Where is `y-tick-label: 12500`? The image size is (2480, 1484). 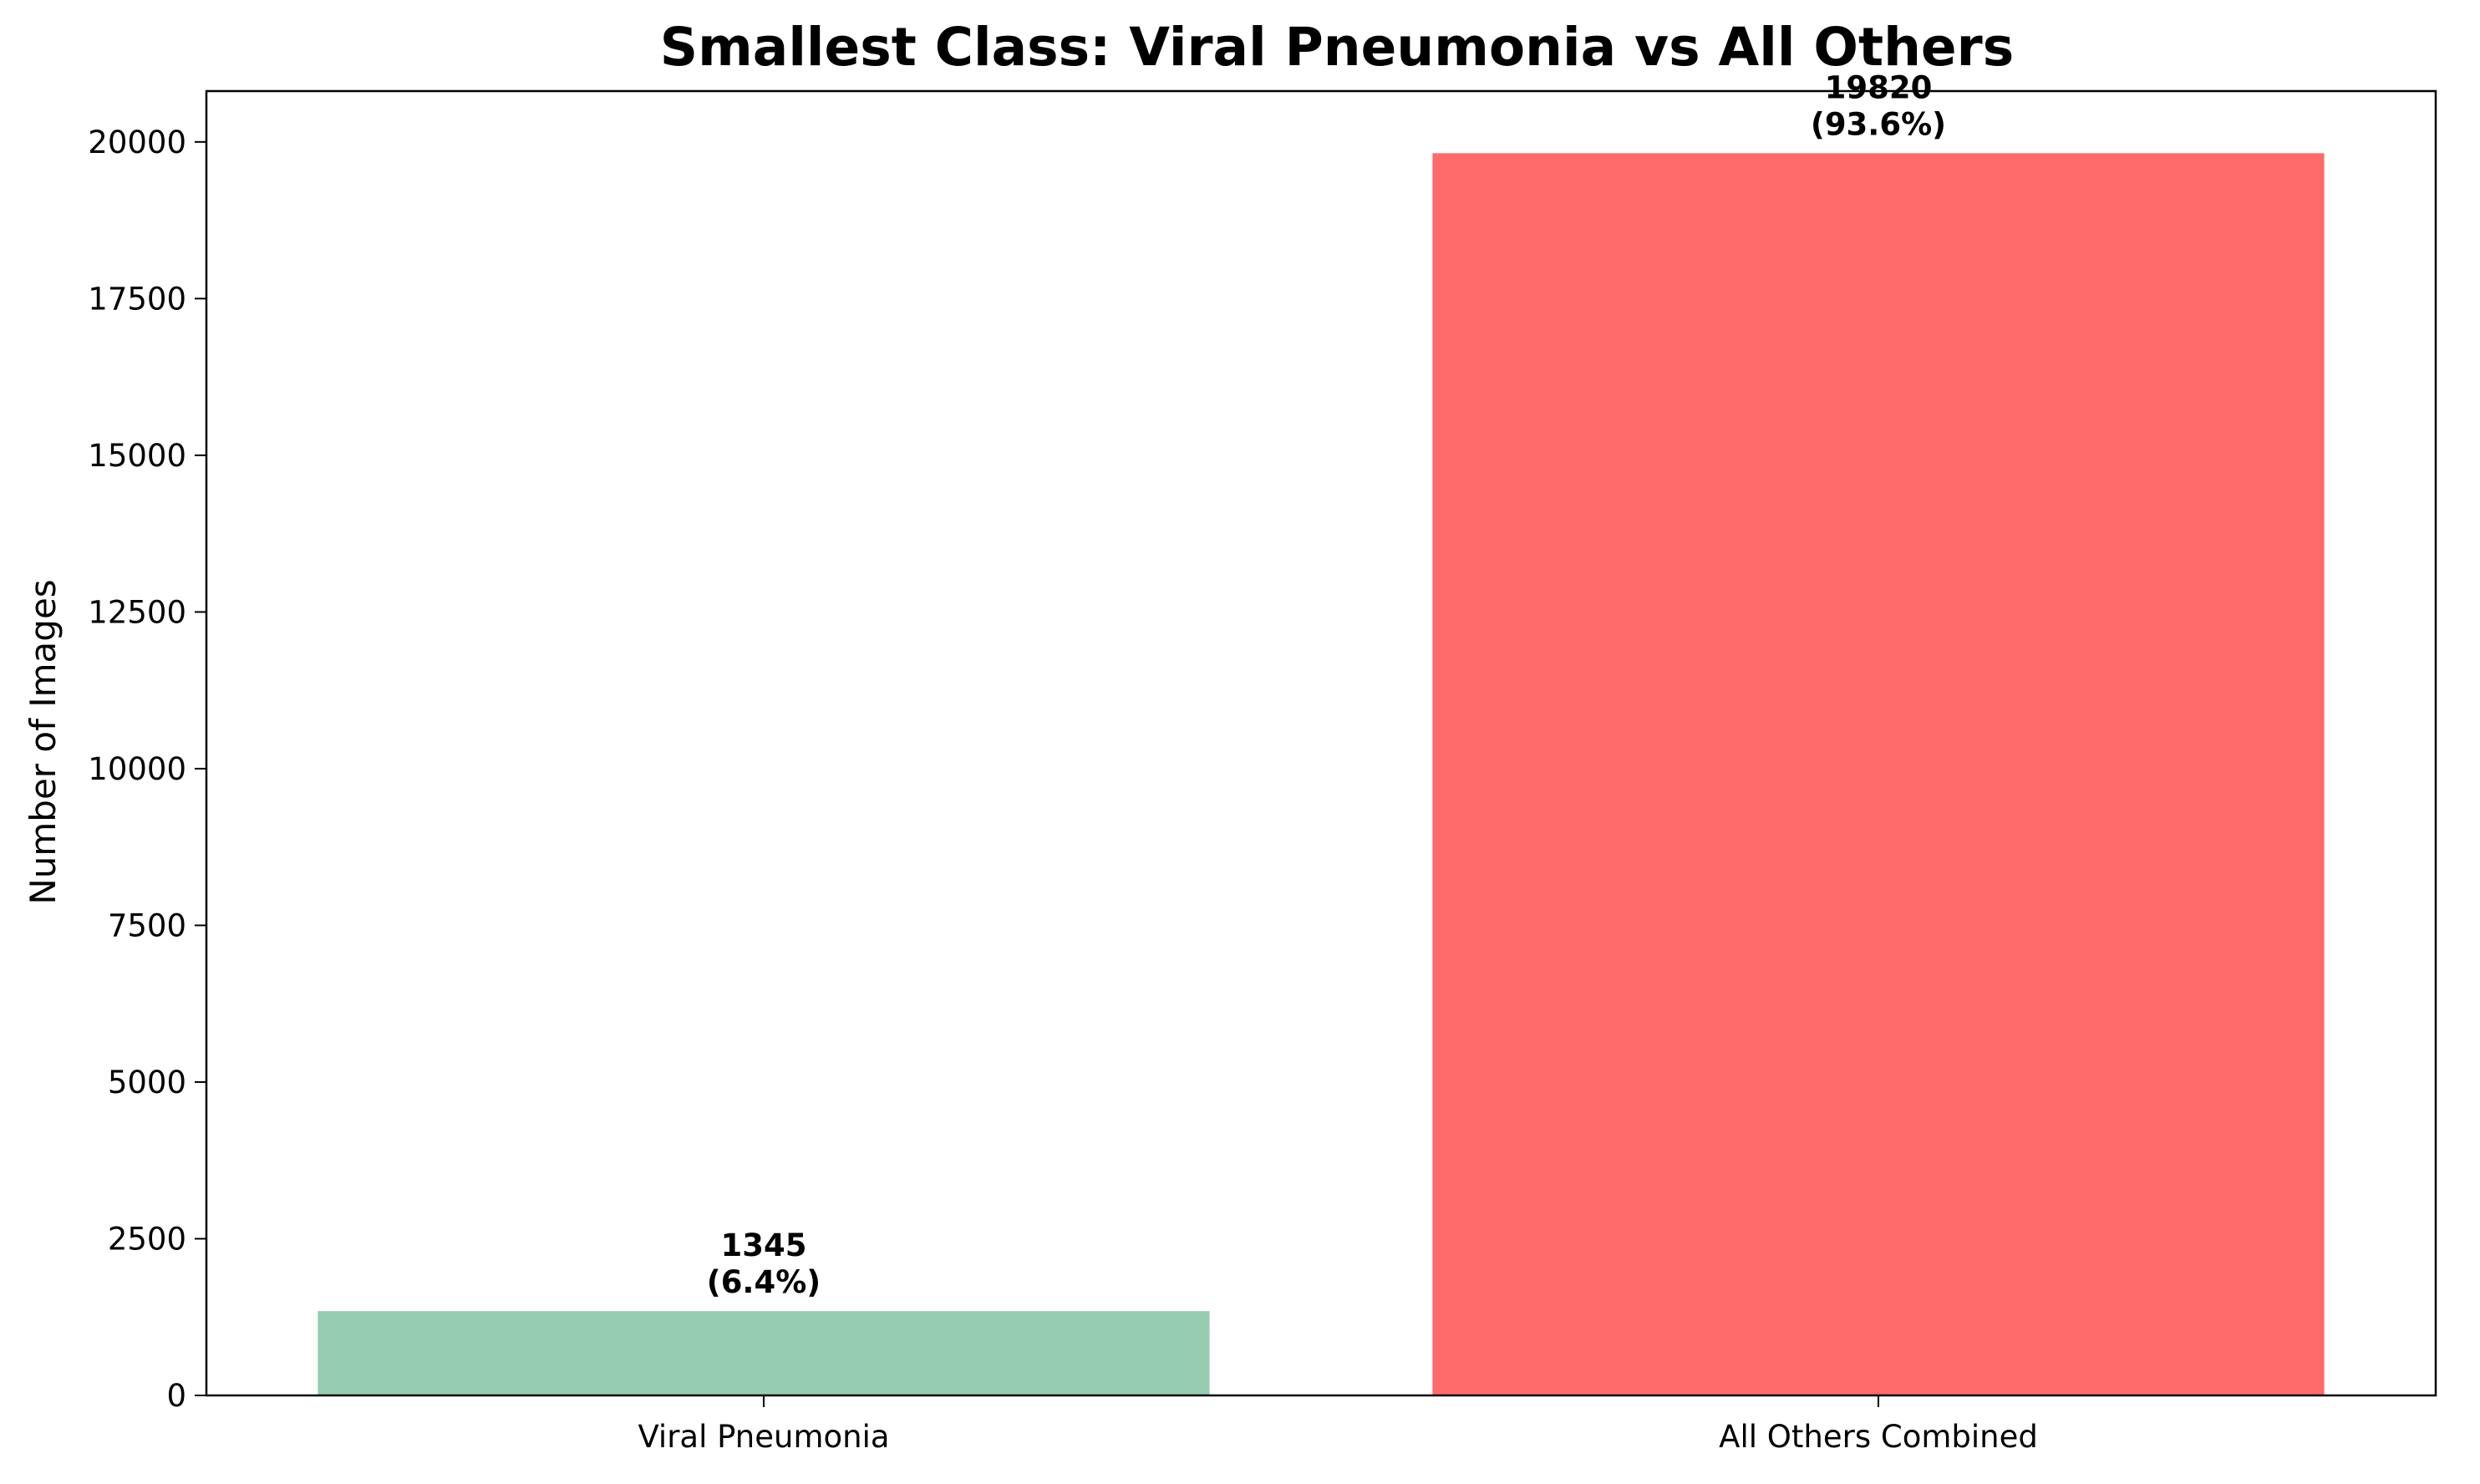 y-tick-label: 12500 is located at coordinates (137, 612).